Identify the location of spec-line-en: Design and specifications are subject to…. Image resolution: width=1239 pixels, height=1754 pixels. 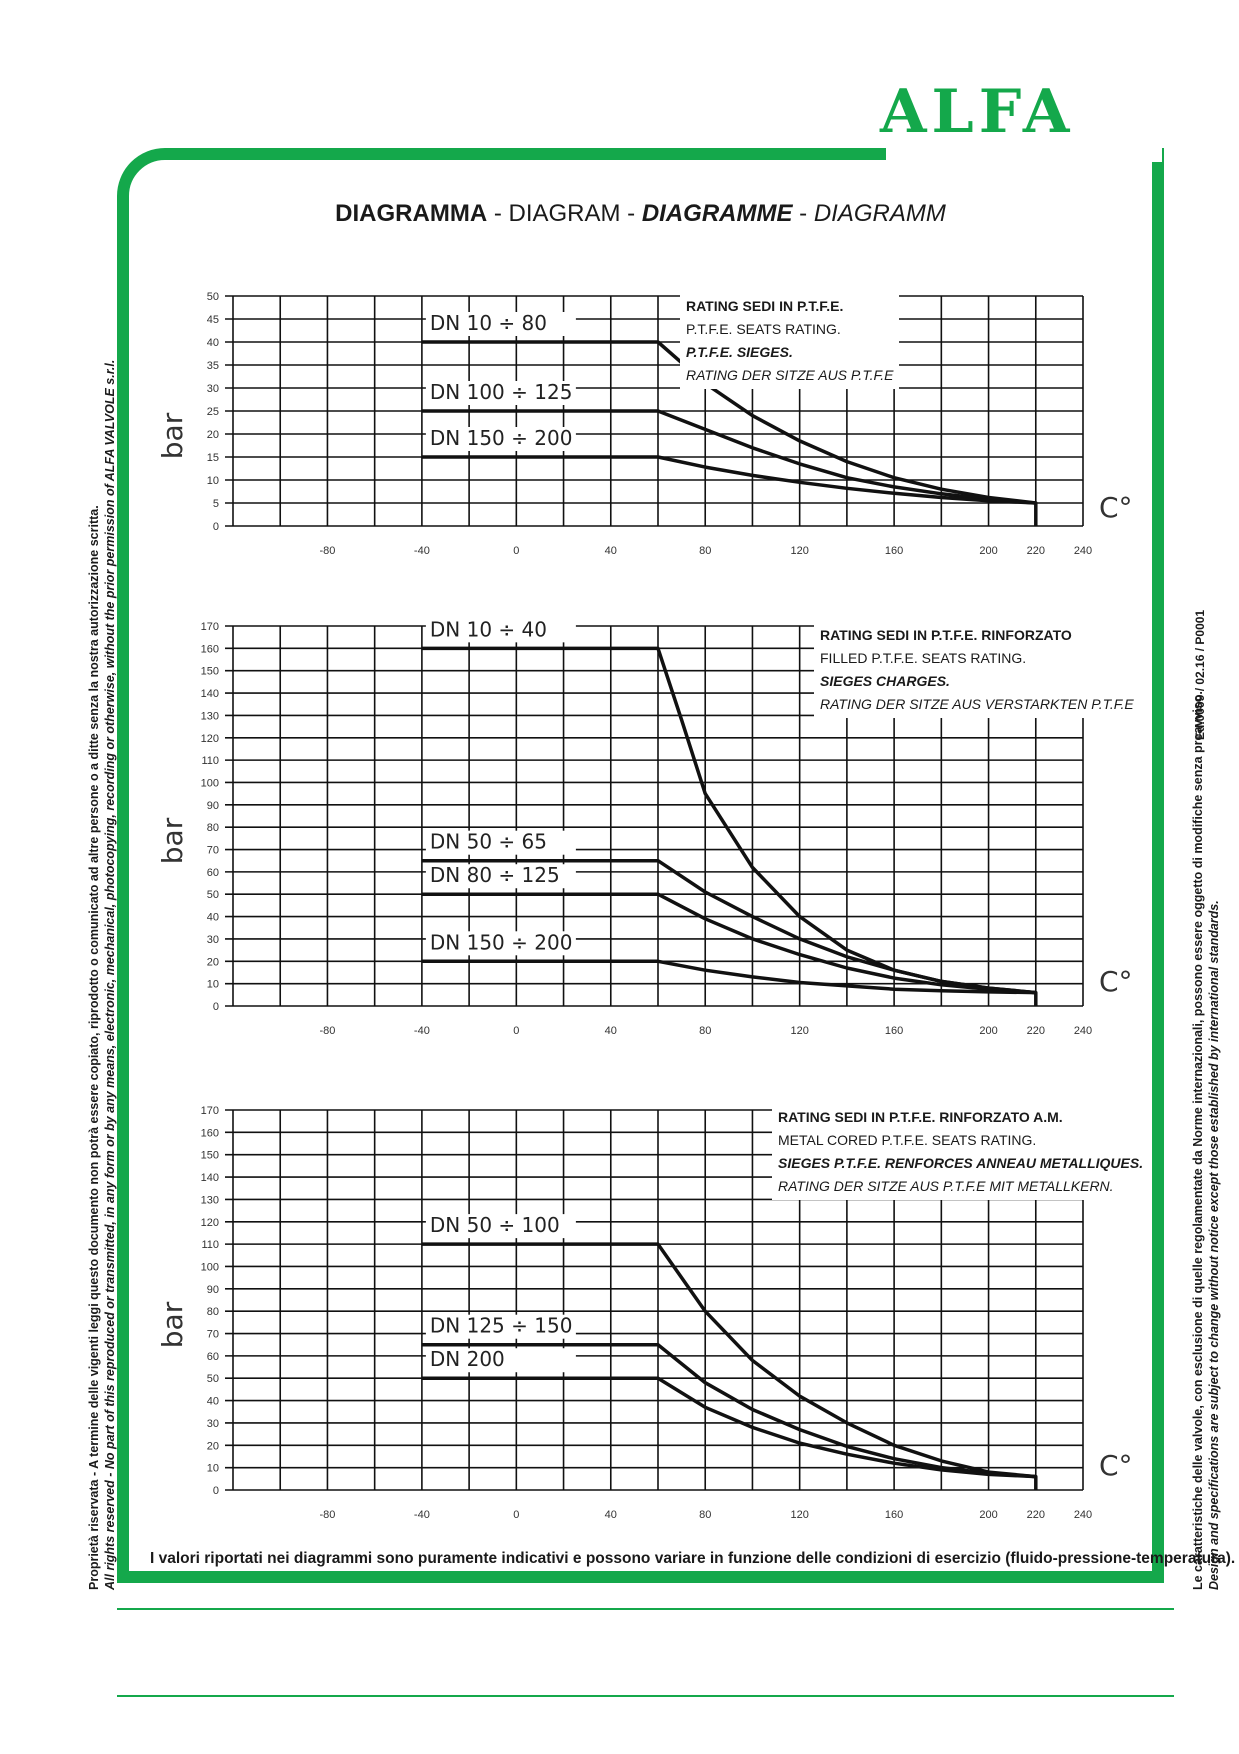
(1214, 1245).